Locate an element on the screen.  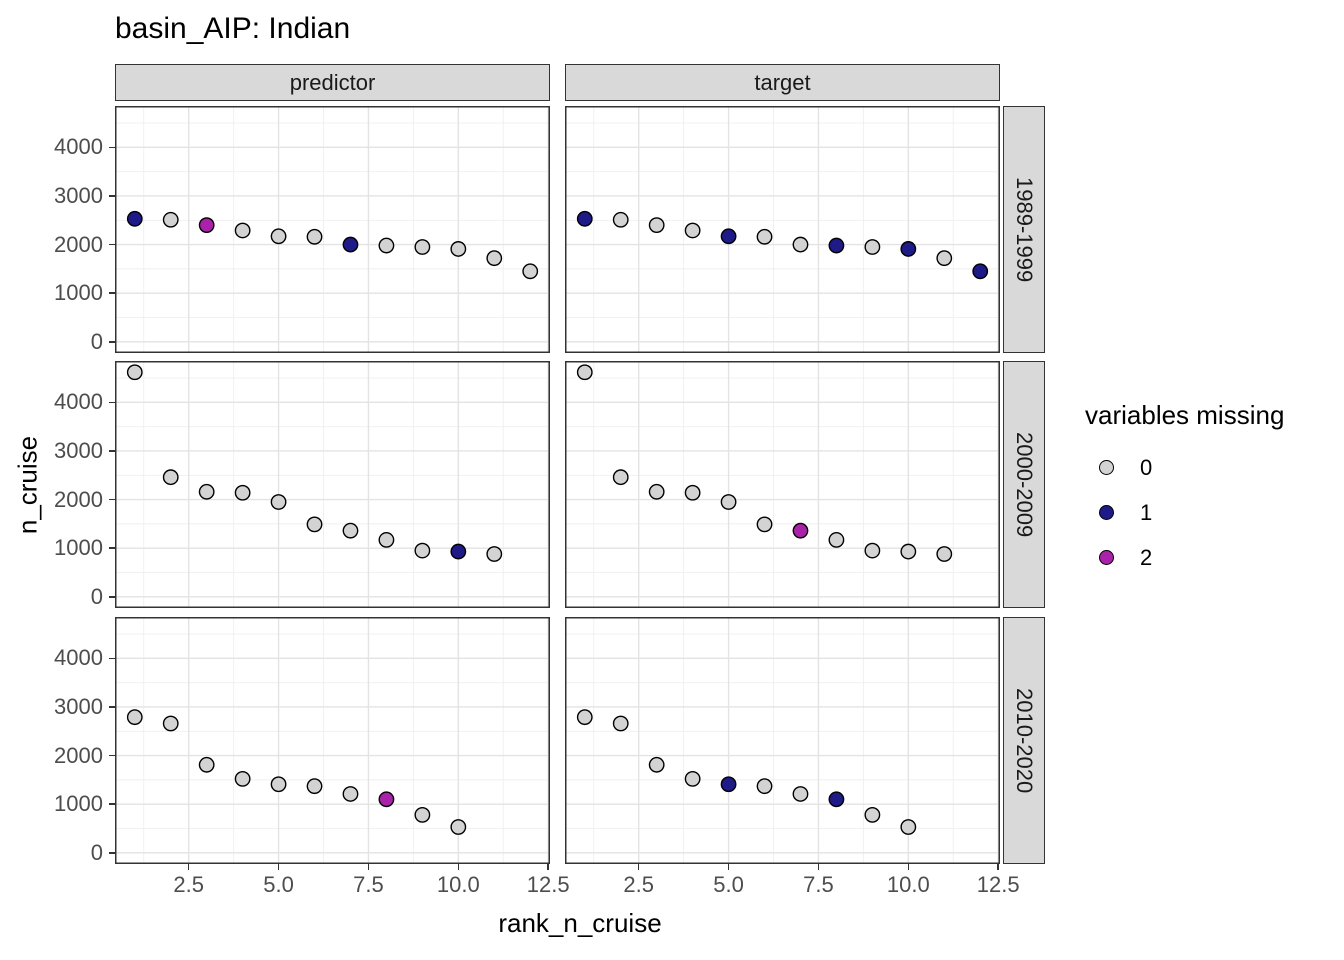
facet-strip-2010-2020: 2010-2020 is located at coordinates (1024, 740).